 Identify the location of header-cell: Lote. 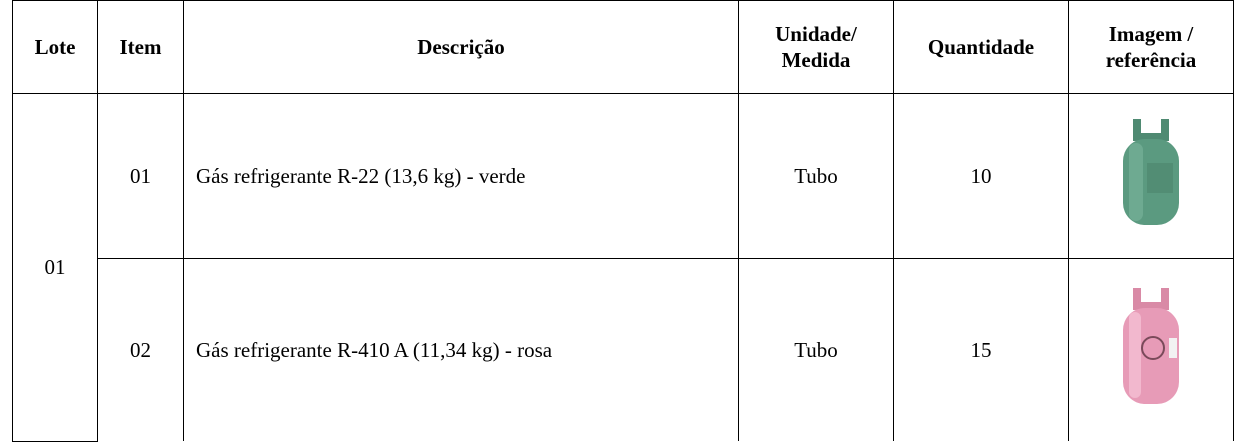
(55, 47).